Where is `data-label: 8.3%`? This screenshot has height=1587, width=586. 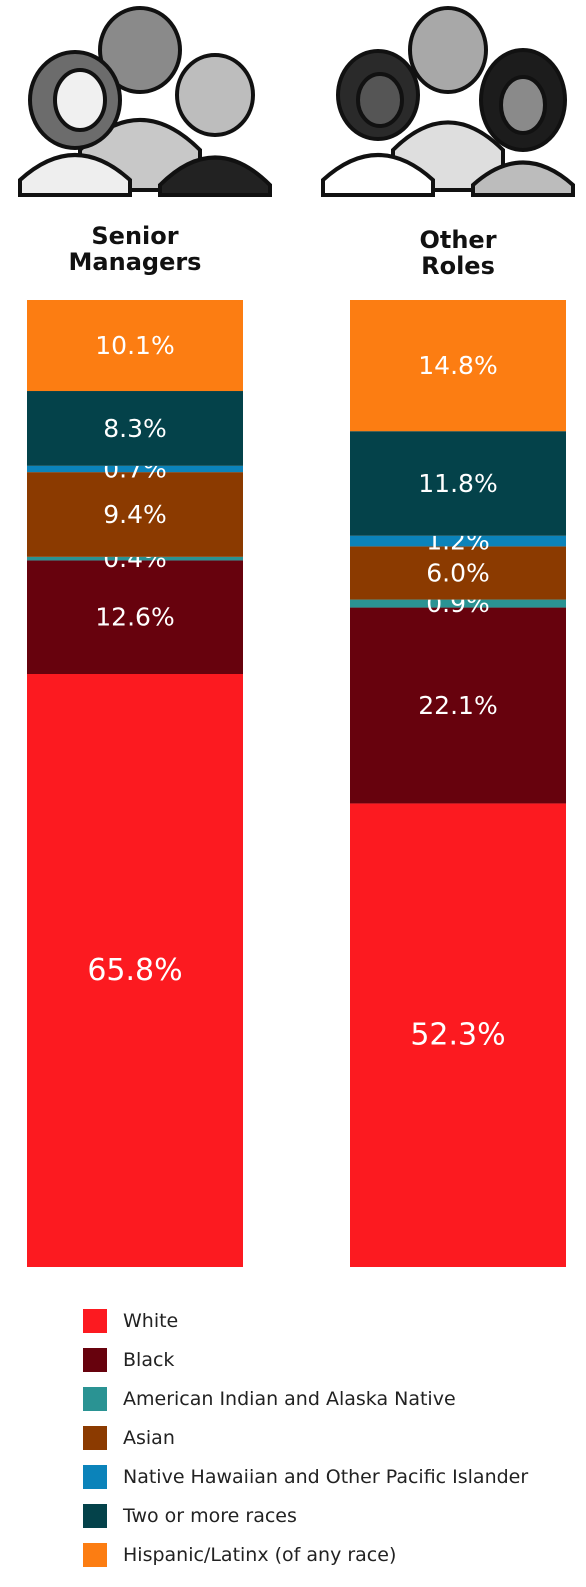 data-label: 8.3% is located at coordinates (135, 428).